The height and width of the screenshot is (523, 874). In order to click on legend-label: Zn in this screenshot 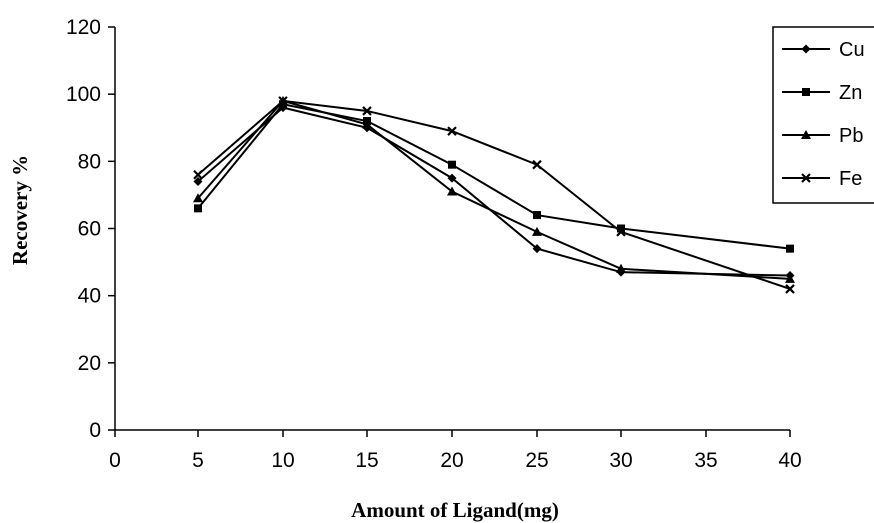, I will do `click(850, 93)`.